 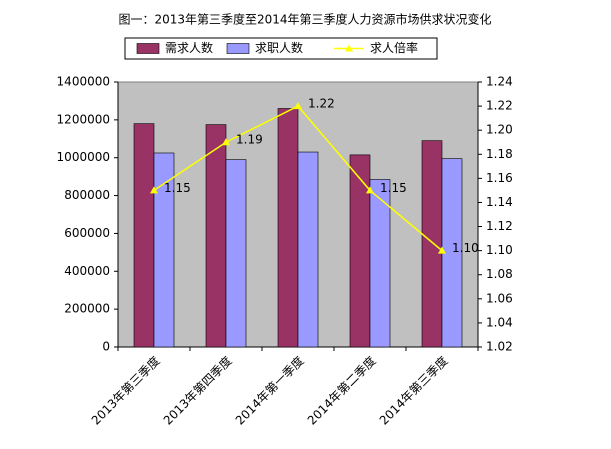 What do you see at coordinates (83, 82) in the screenshot?
I see `y-tick-label: 1400000` at bounding box center [83, 82].